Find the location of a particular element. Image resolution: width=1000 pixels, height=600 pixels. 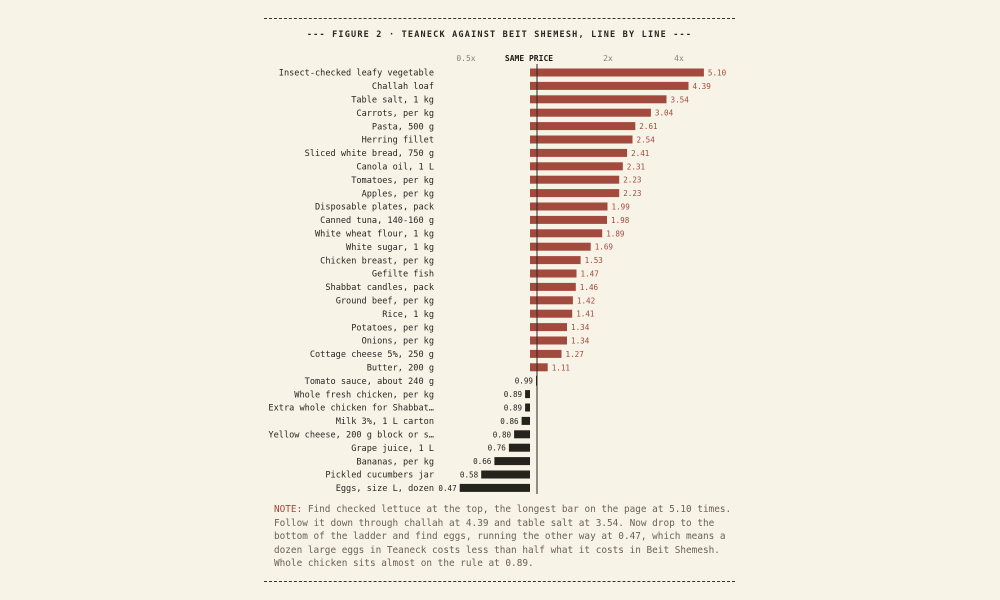

tick-label-0: 0.5x is located at coordinates (465, 58).